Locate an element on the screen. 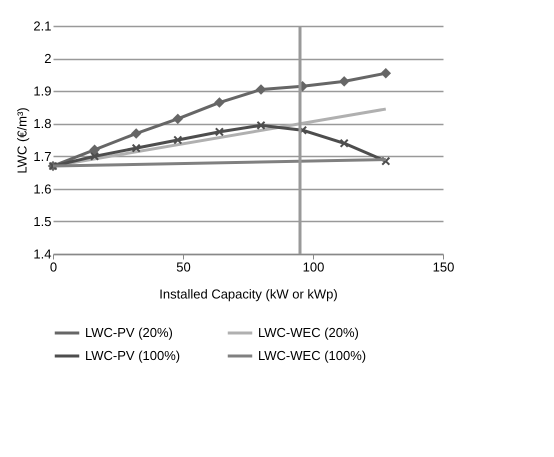 Image resolution: width=554 pixels, height=457 pixels. y-tick-label: 2.1 is located at coordinates (42, 26).